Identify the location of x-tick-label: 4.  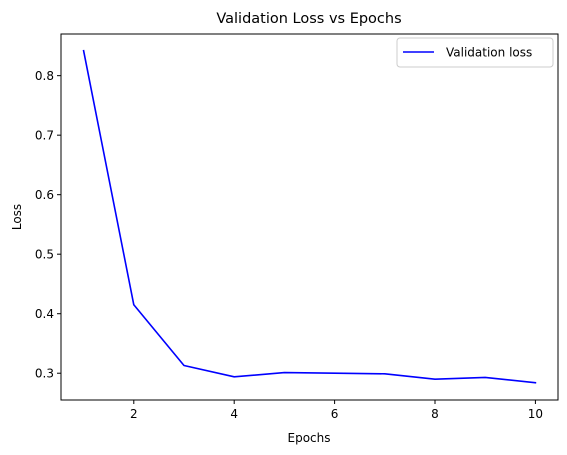
(234, 414).